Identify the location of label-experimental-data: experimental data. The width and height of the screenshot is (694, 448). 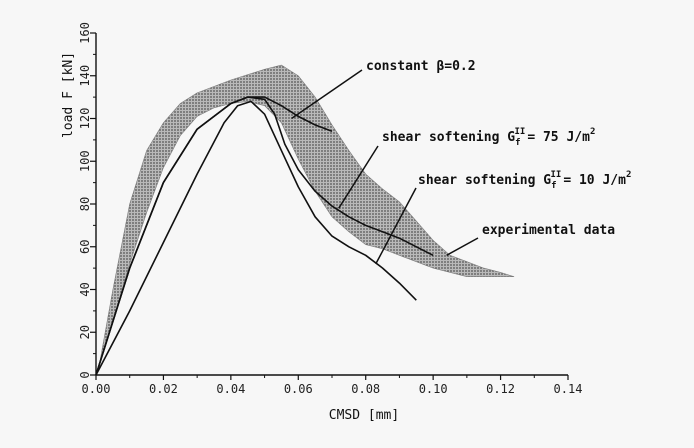
(548, 230).